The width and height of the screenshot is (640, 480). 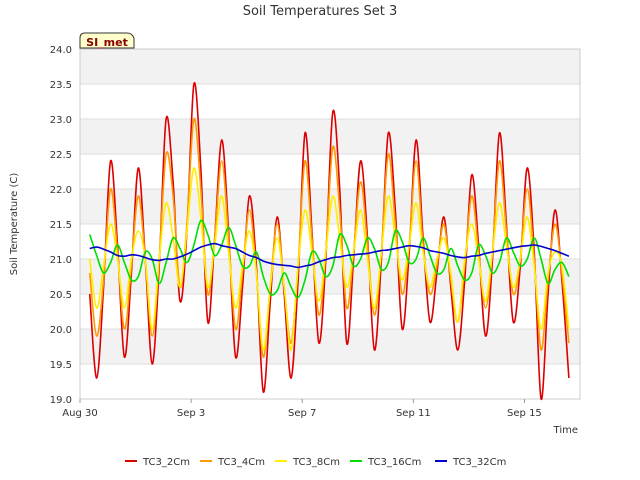 I want to click on x-axis-ticks: Aug 30 Sep 3 Sep 7 Sep 11 Sep 15, so click(x=302, y=409).